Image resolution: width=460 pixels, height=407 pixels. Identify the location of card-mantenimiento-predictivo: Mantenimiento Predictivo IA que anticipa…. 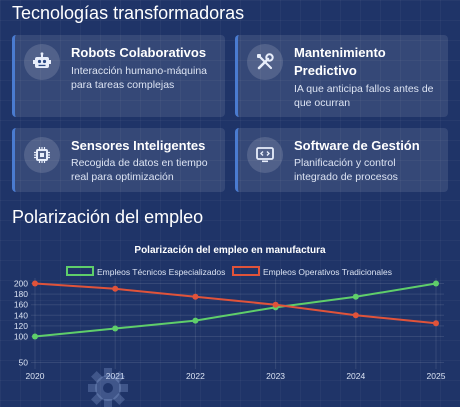
(341, 76).